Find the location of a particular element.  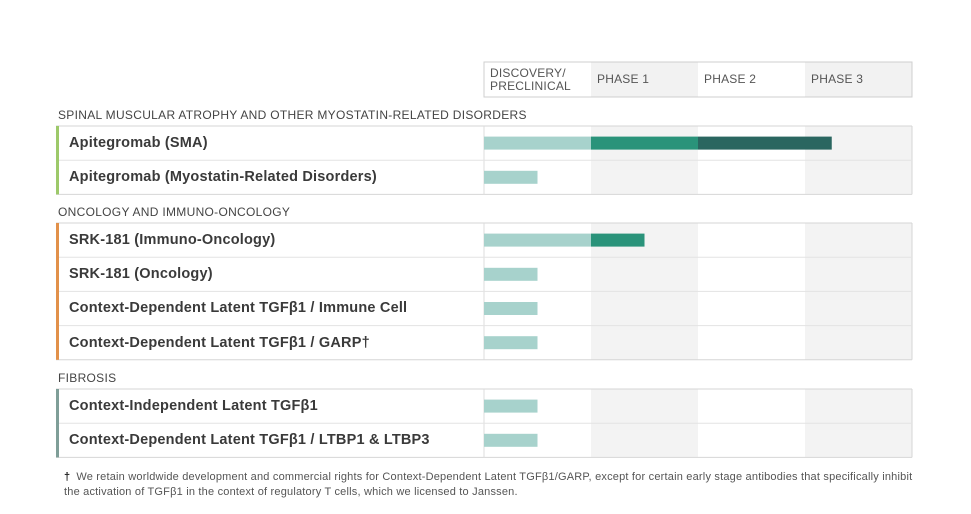

stage-header-line: PHASE 2 is located at coordinates (730, 79).